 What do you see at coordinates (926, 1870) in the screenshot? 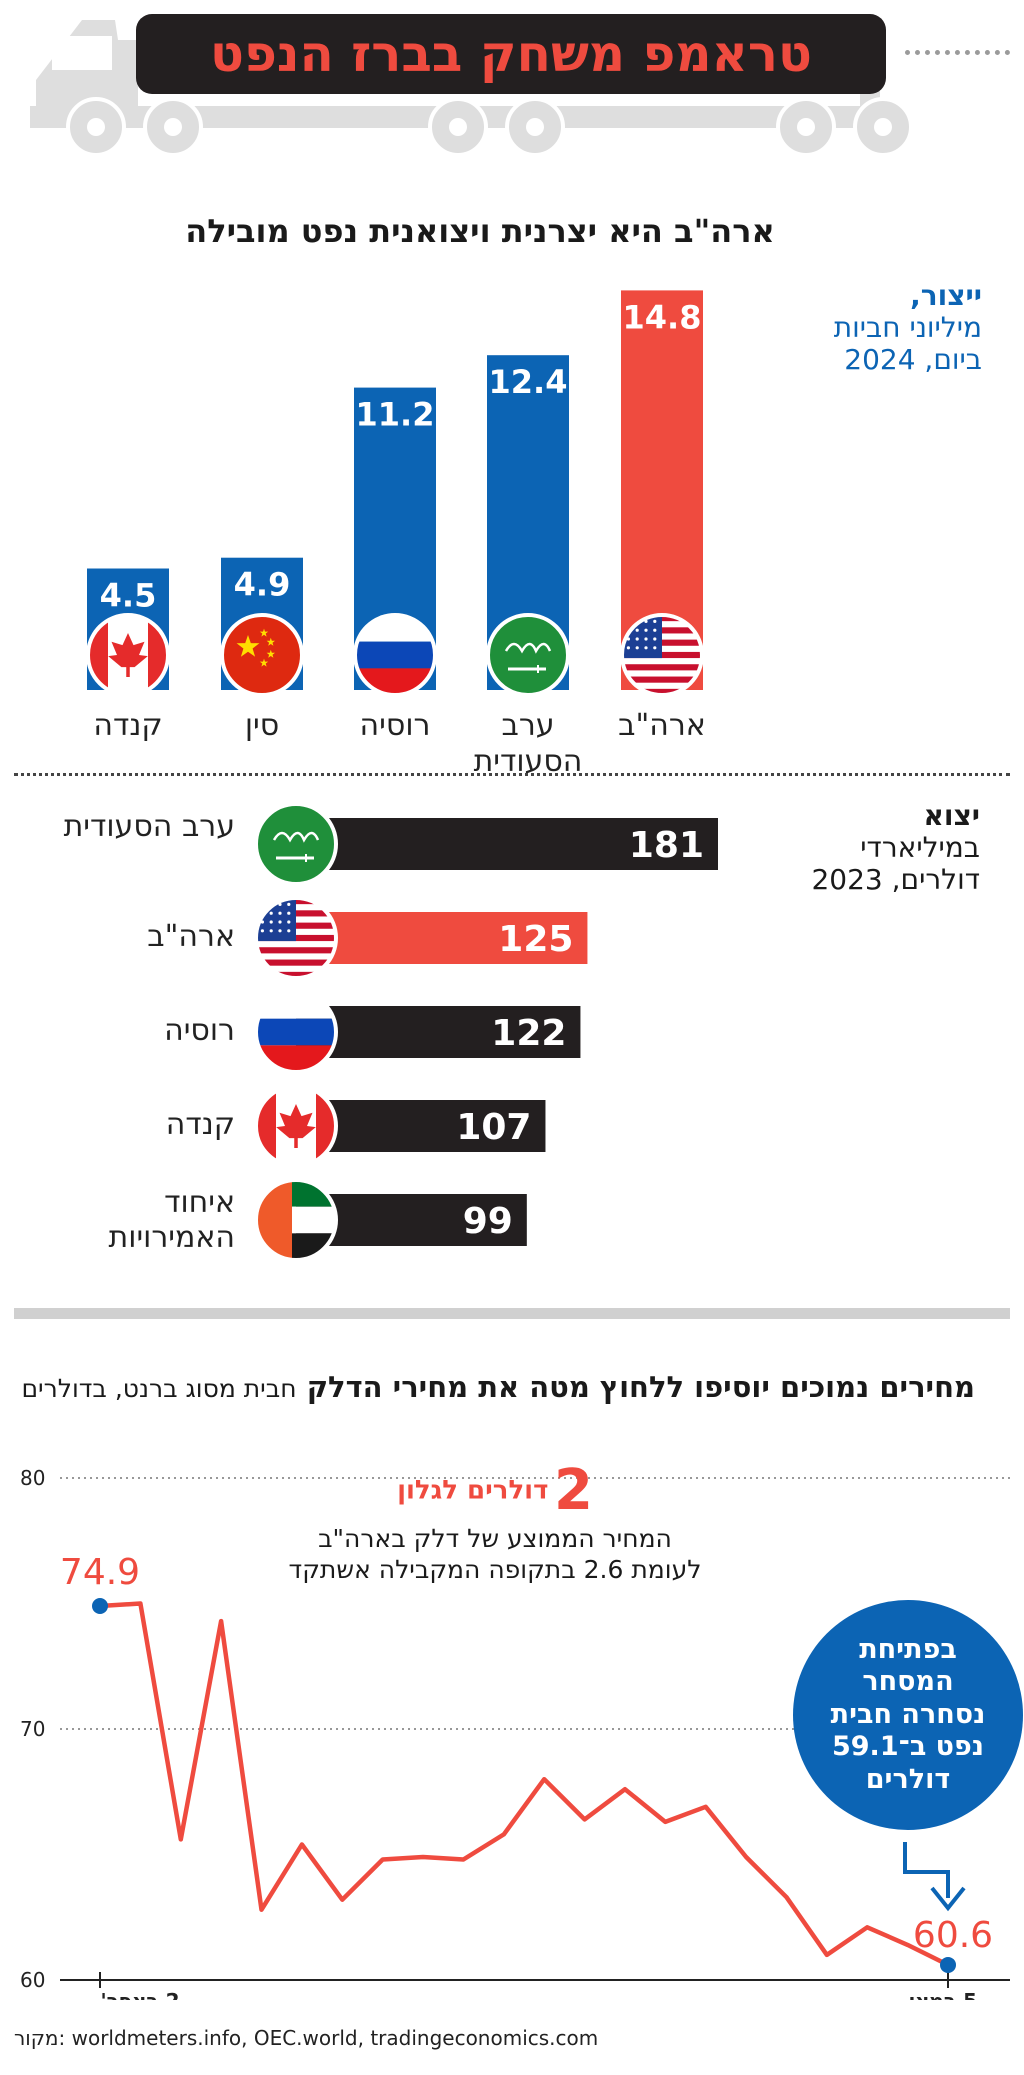
I see `callout-connector` at bounding box center [926, 1870].